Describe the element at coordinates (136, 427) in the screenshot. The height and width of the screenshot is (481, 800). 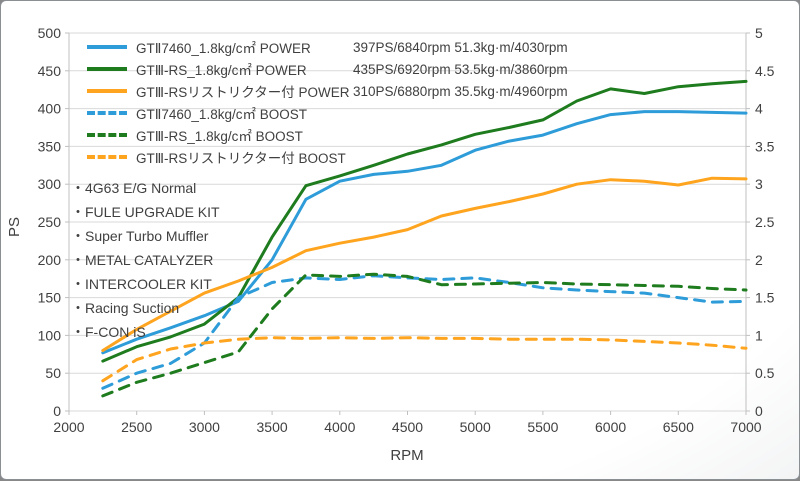
I see `x-tick-label: 2500` at that location.